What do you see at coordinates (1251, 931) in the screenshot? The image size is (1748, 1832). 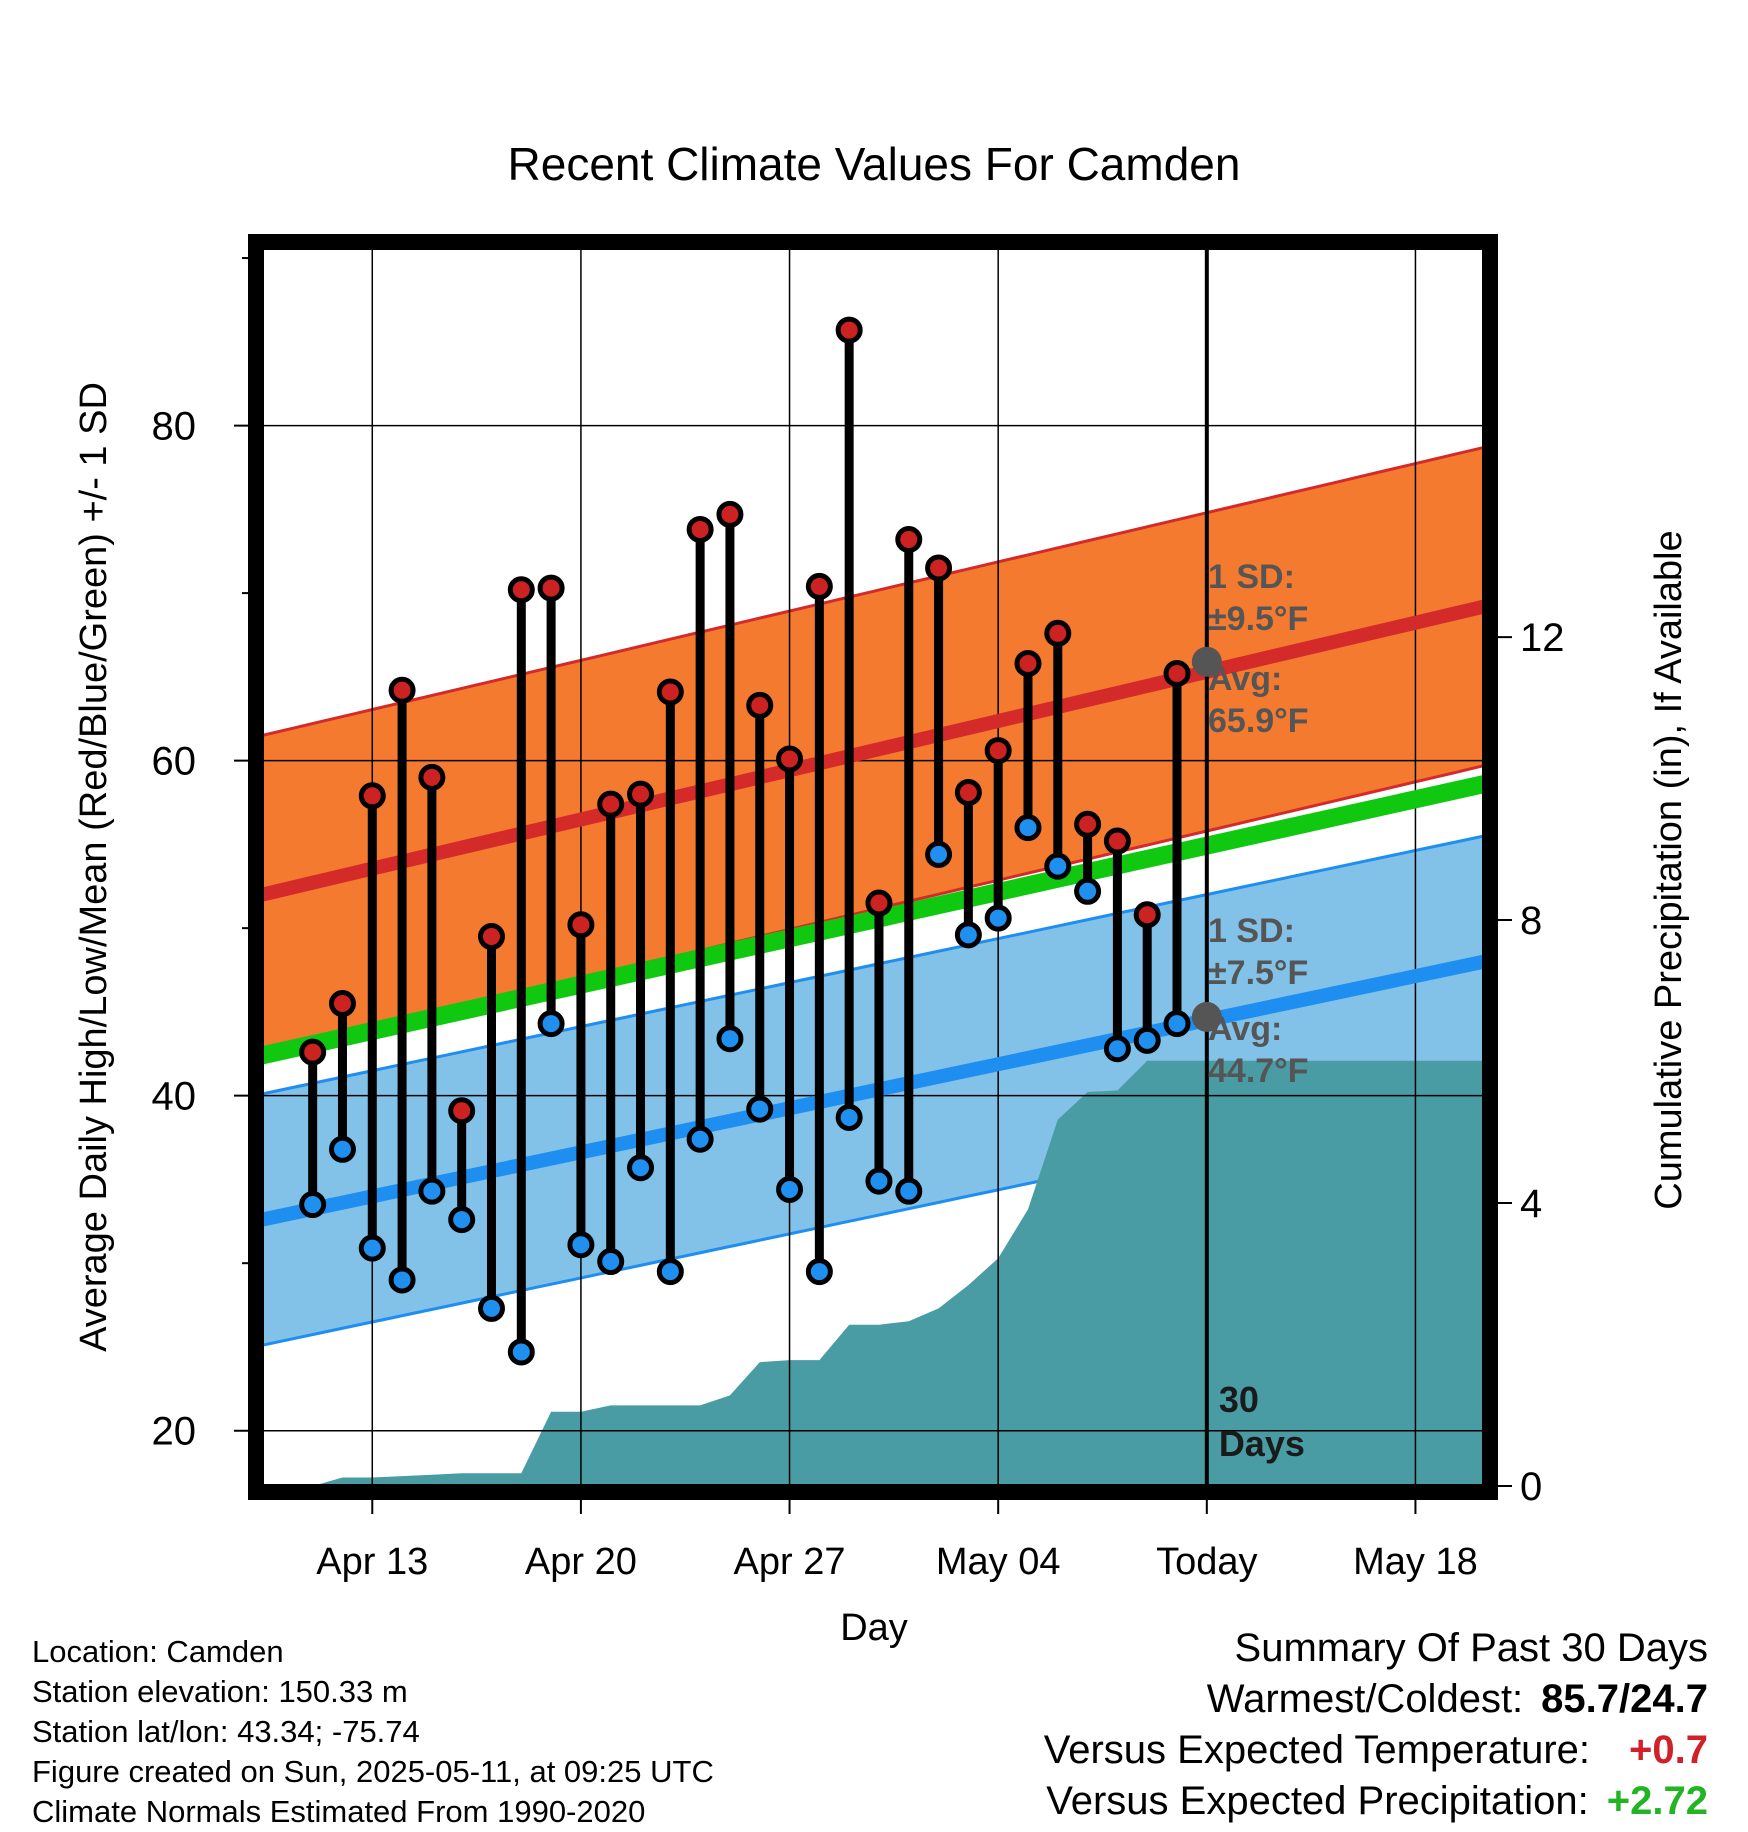 I see `low-sd-label: 1 SD:` at bounding box center [1251, 931].